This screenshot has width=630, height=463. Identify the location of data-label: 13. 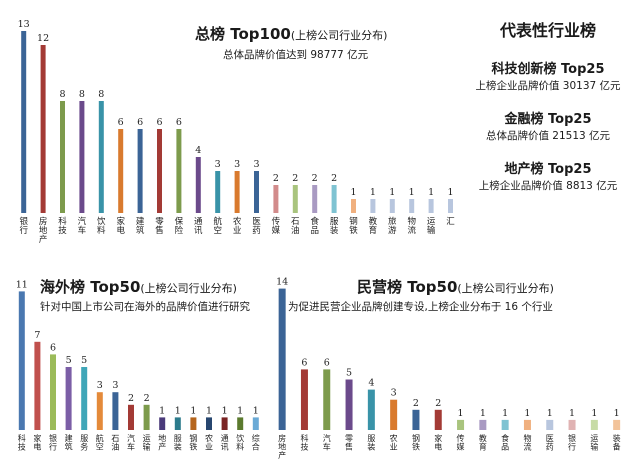
(24, 24).